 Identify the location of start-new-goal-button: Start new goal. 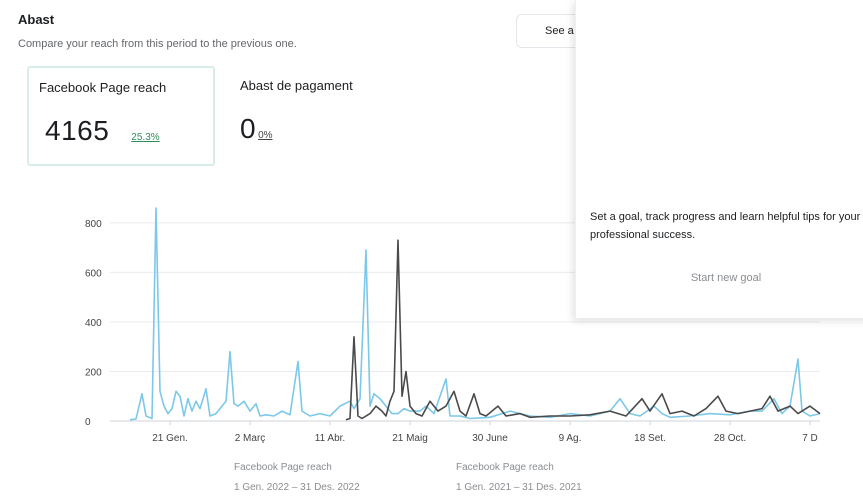
(719, 278).